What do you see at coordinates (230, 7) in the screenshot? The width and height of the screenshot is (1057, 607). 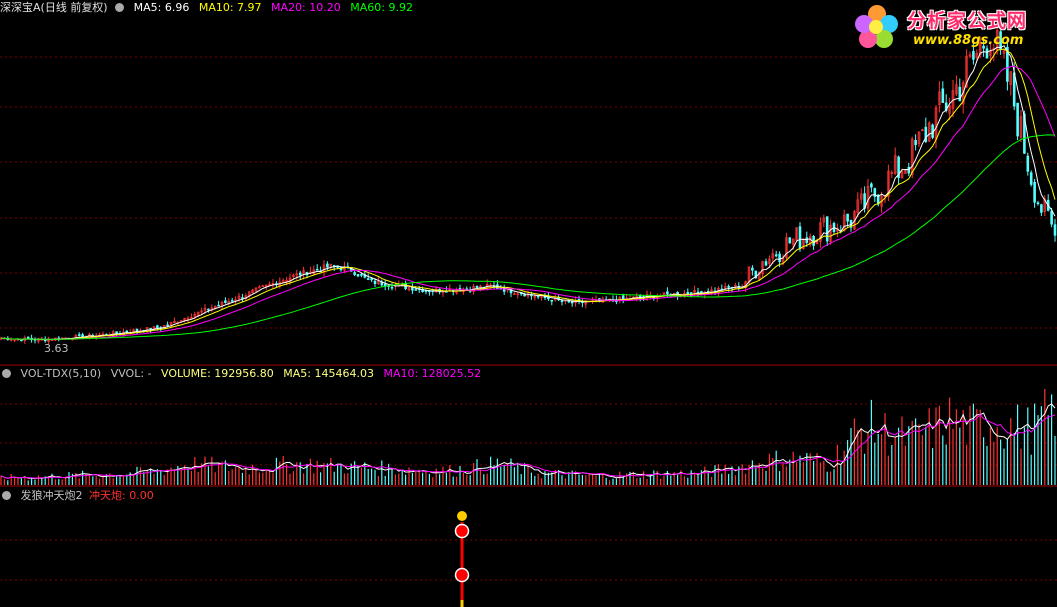 I see `ma10-legend: MA10: 7.97` at bounding box center [230, 7].